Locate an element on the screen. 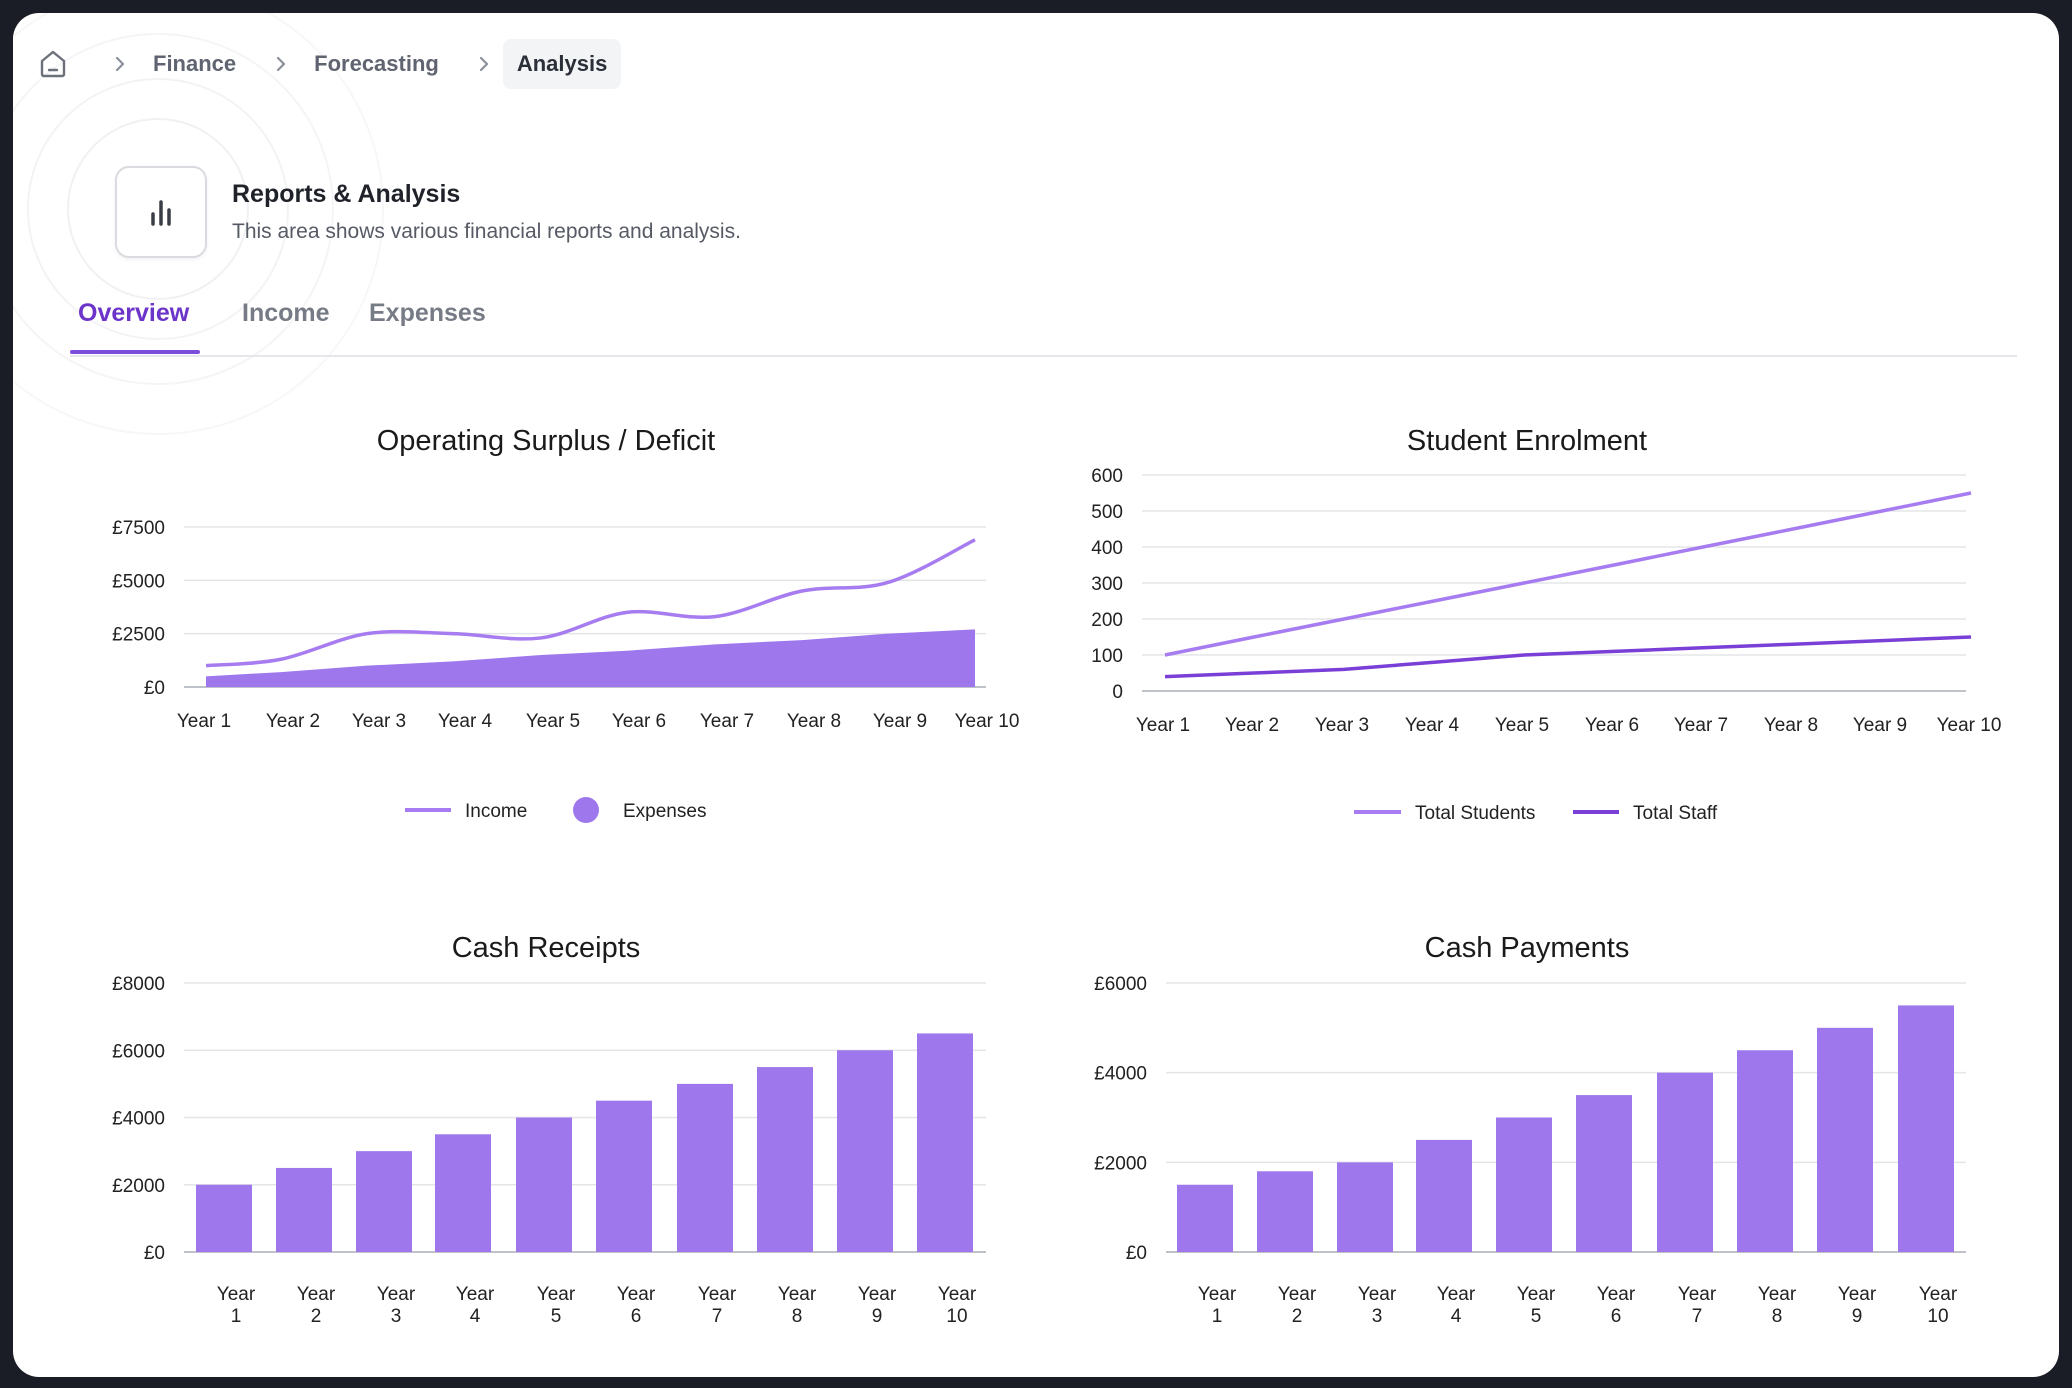 Image resolution: width=2072 pixels, height=1388 pixels. cash-payments-chart-xtick-label: Year 4 is located at coordinates (1456, 1305).